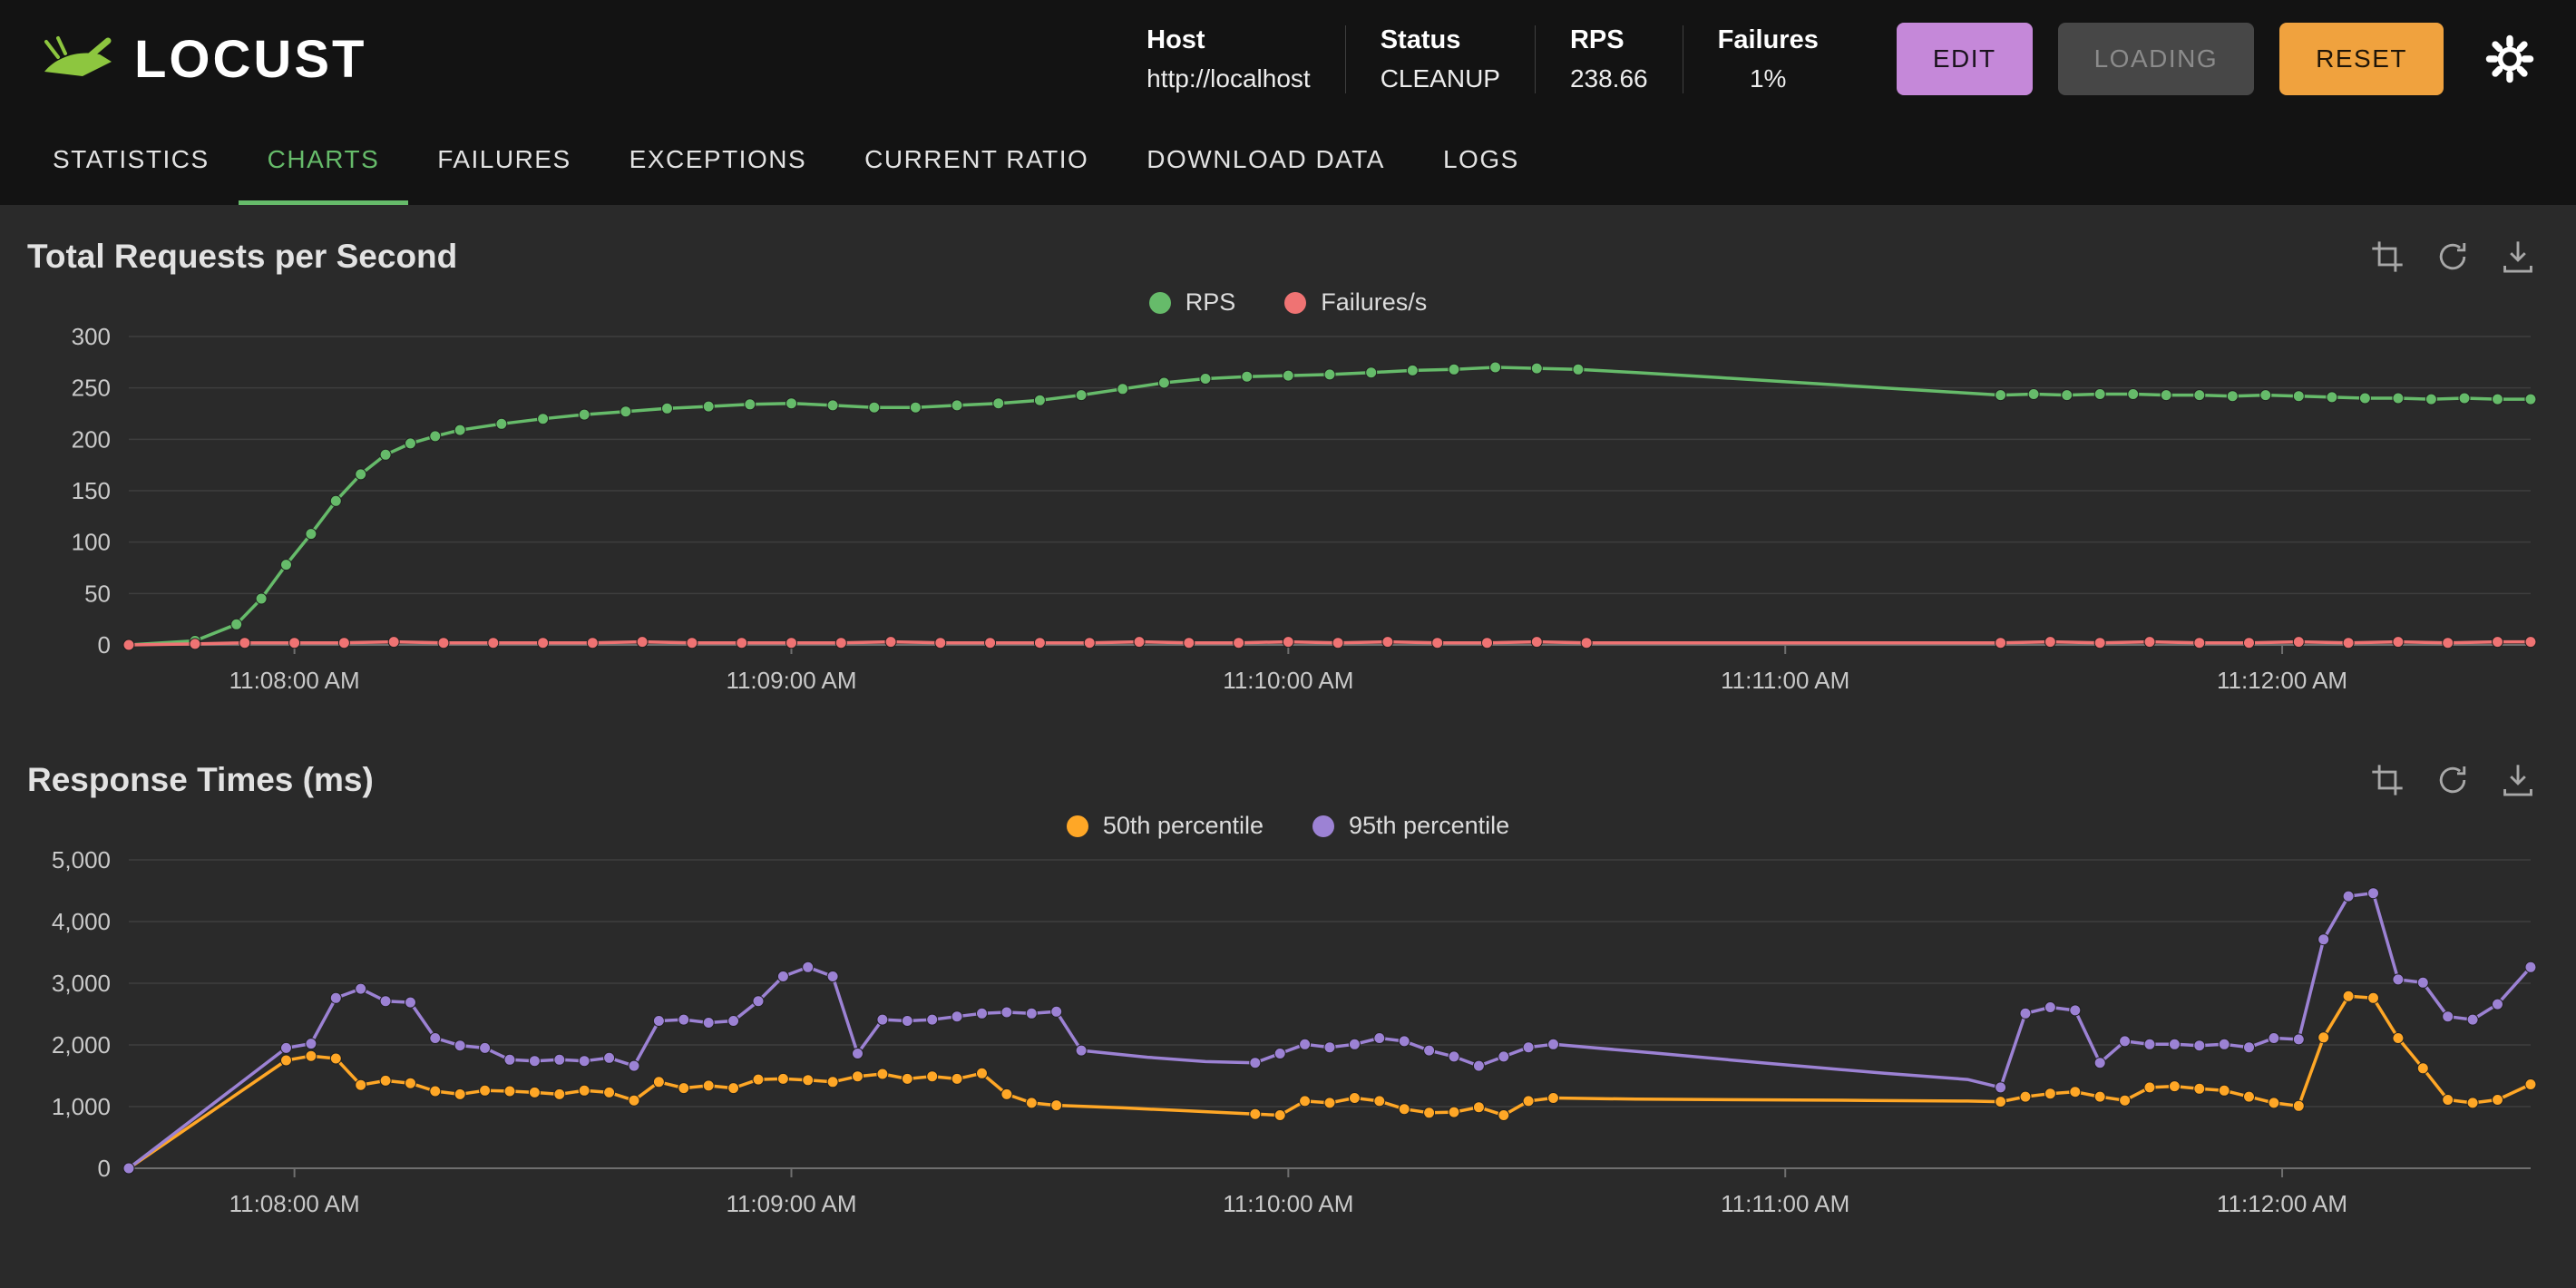  I want to click on svg-text: 3,000, so click(81, 983).